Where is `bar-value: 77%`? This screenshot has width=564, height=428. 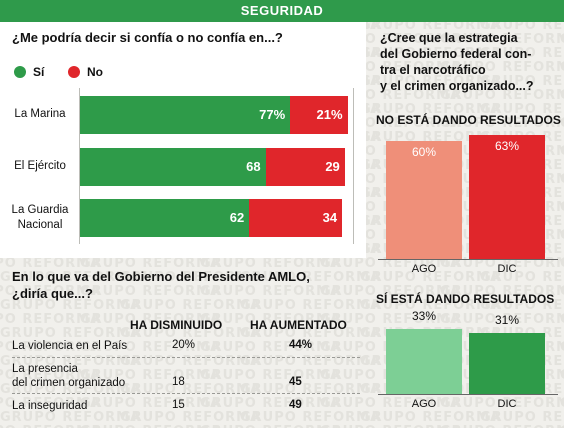 bar-value: 77% is located at coordinates (272, 114).